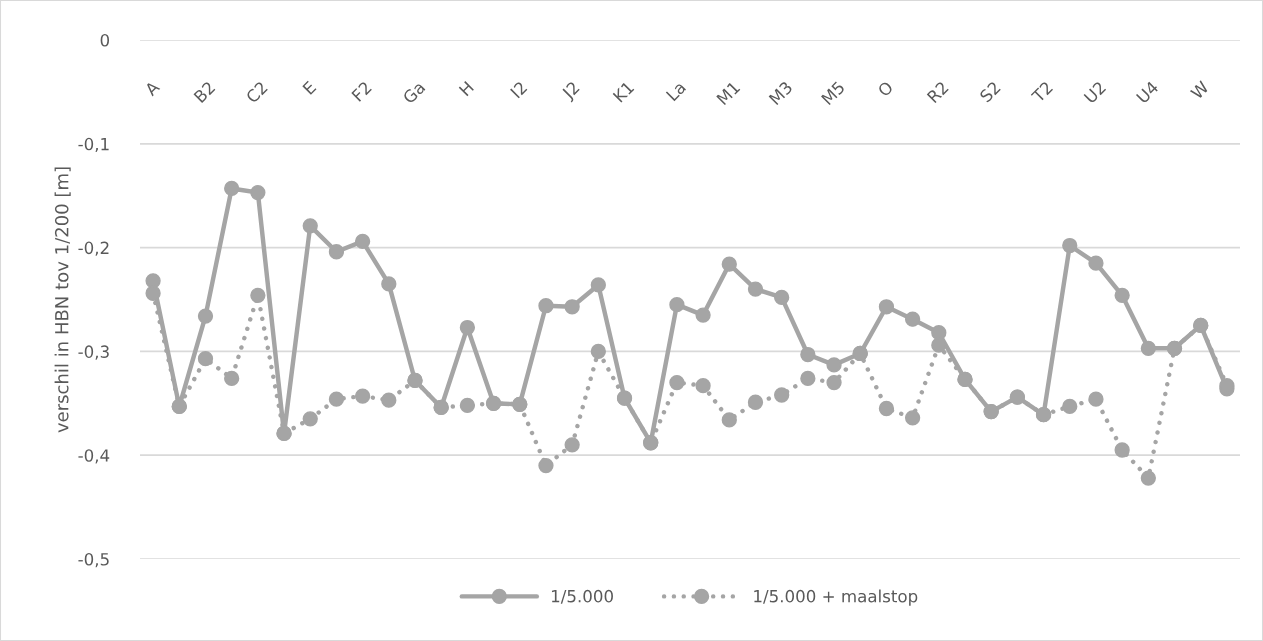 The width and height of the screenshot is (1263, 641). Describe the element at coordinates (1199, 90) in the screenshot. I see `x-tick-label: W` at that location.